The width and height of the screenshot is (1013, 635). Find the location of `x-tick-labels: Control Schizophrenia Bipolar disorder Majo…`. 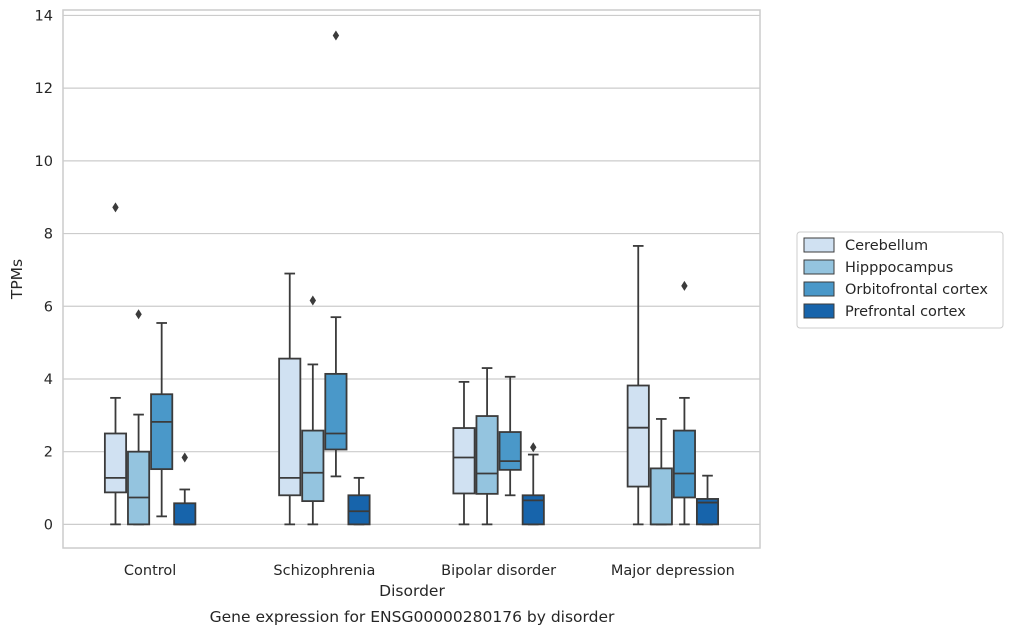

x-tick-labels: Control Schizophrenia Bipolar disorder Majo… is located at coordinates (429, 571).